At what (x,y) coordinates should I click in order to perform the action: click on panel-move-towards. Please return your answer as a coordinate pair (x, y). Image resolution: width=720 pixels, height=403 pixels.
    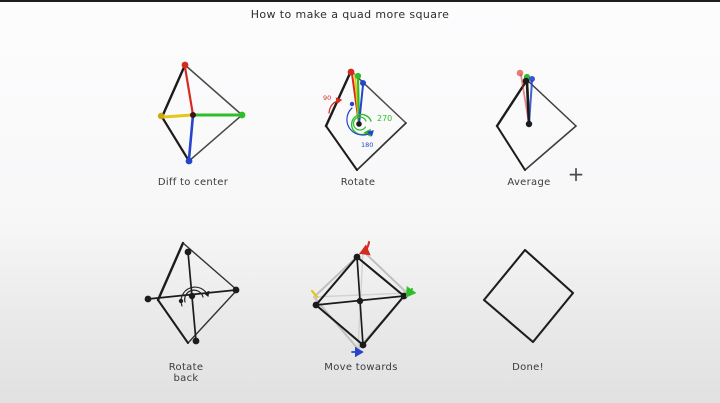
    Looking at the image, I should click on (363, 299).